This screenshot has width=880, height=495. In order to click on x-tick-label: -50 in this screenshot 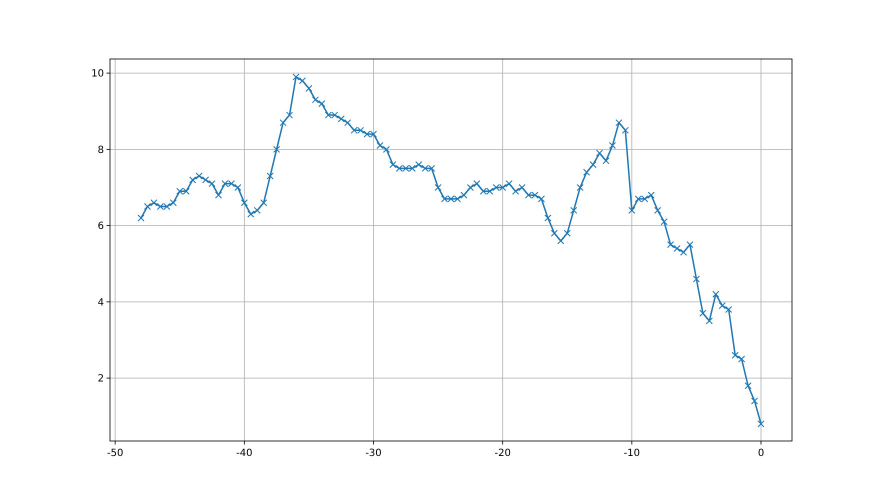, I will do `click(115, 453)`.